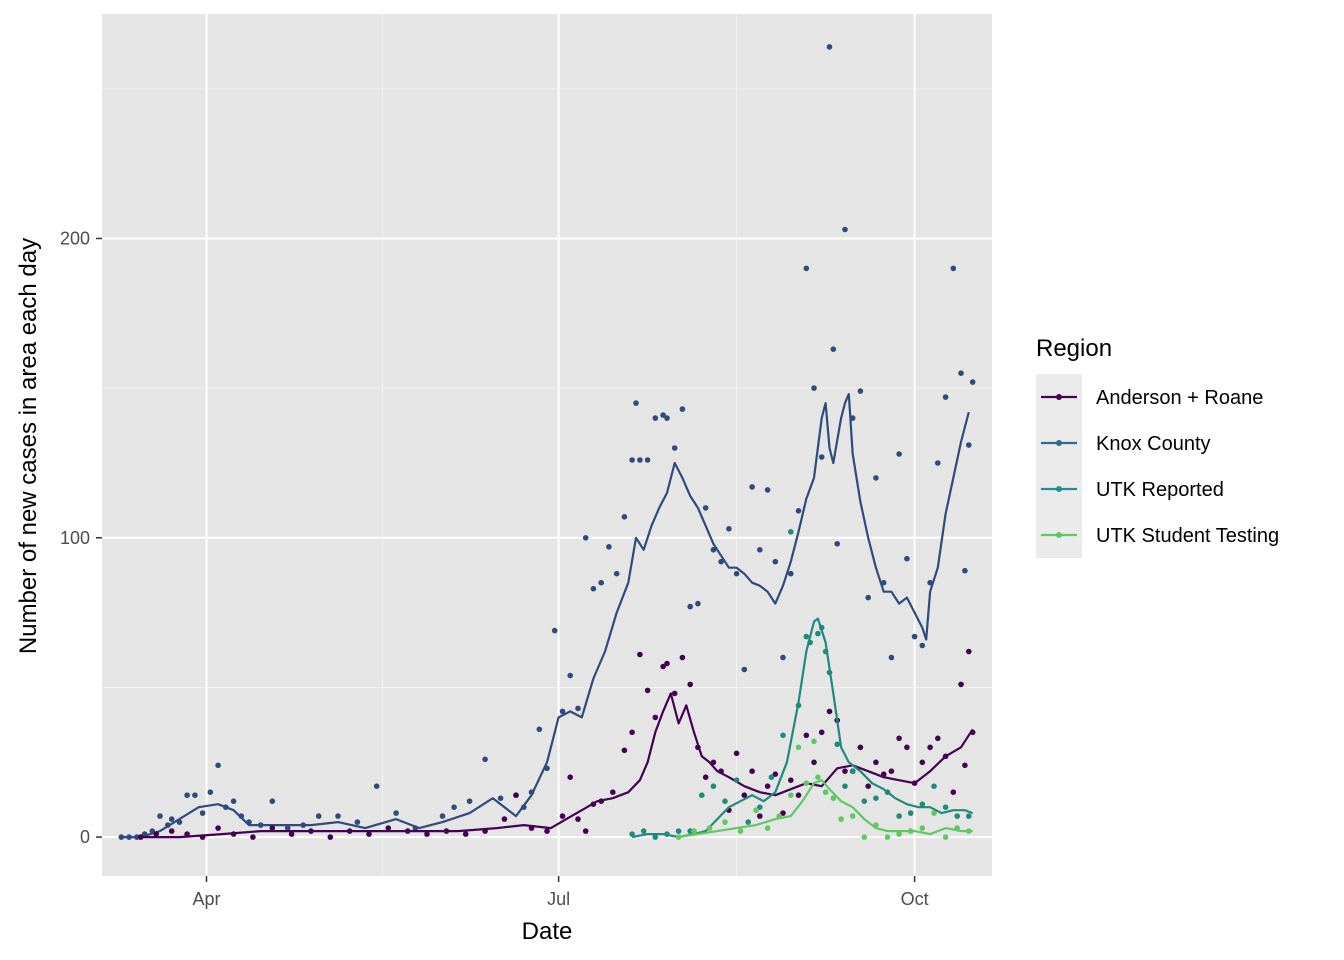  I want to click on legend-key-background, so click(1059, 466).